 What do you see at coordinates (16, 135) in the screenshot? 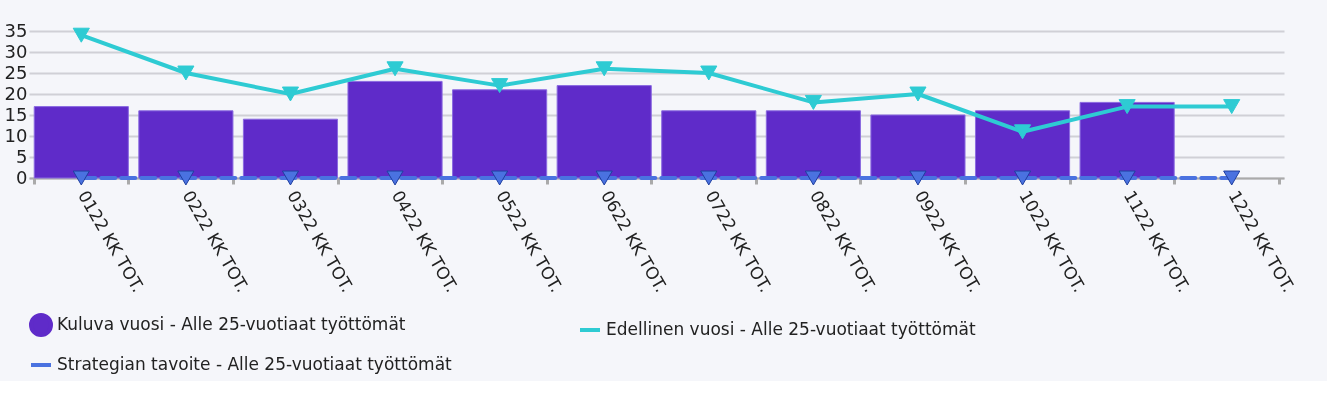
I see `y-tick-label: 10` at bounding box center [16, 135].